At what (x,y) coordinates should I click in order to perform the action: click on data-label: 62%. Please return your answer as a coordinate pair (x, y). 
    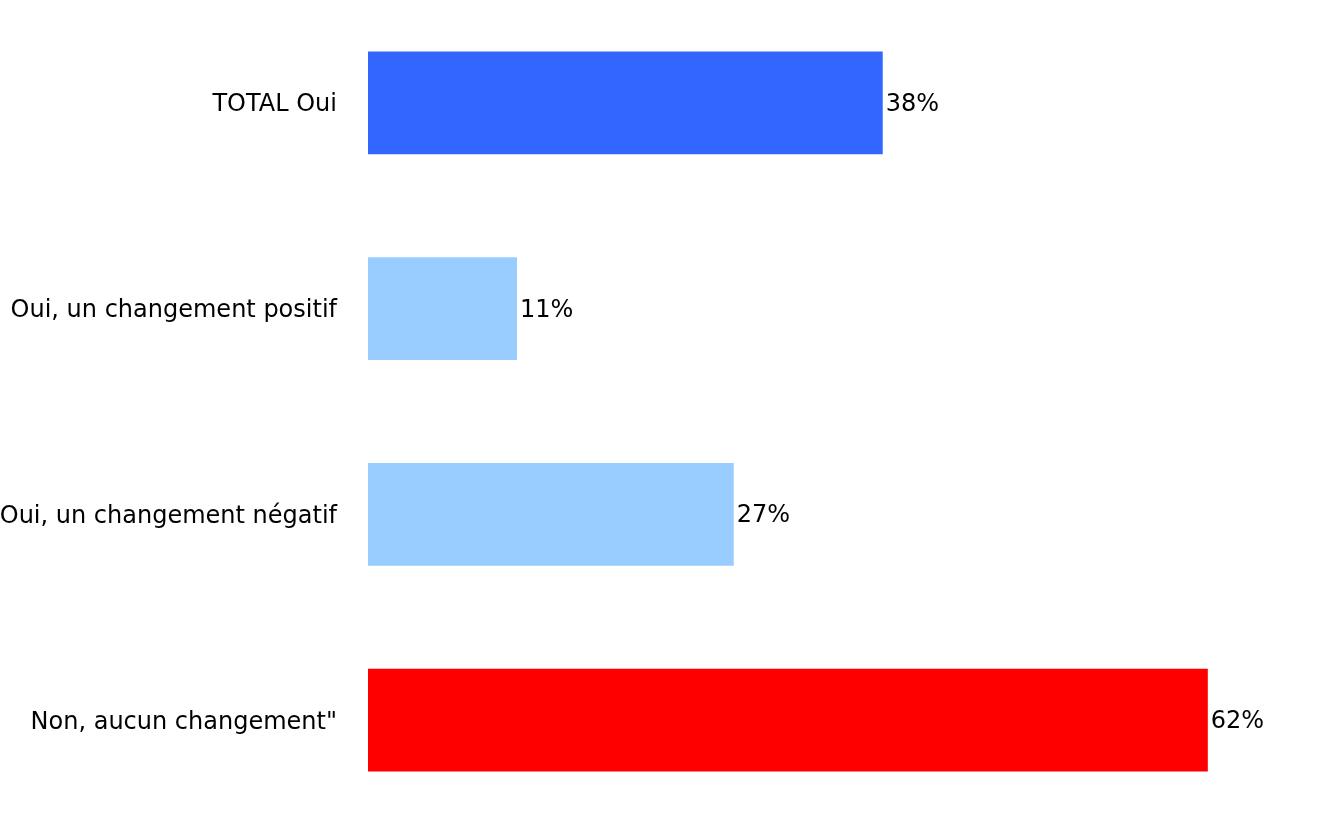
    Looking at the image, I should click on (1237, 720).